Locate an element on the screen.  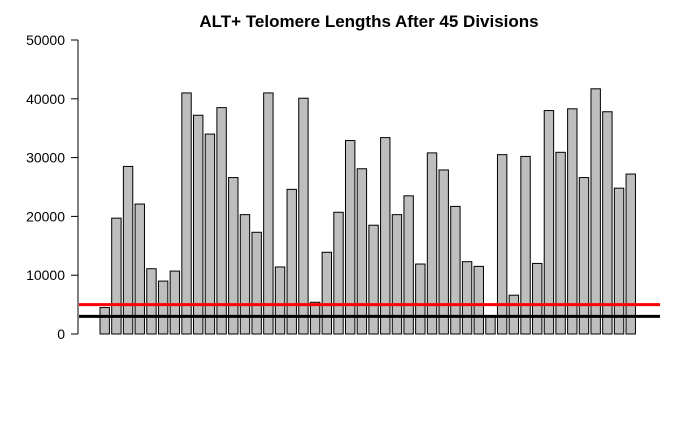
y-axis: 0 10000 20000 30000 40000 50000 is located at coordinates (52, 187).